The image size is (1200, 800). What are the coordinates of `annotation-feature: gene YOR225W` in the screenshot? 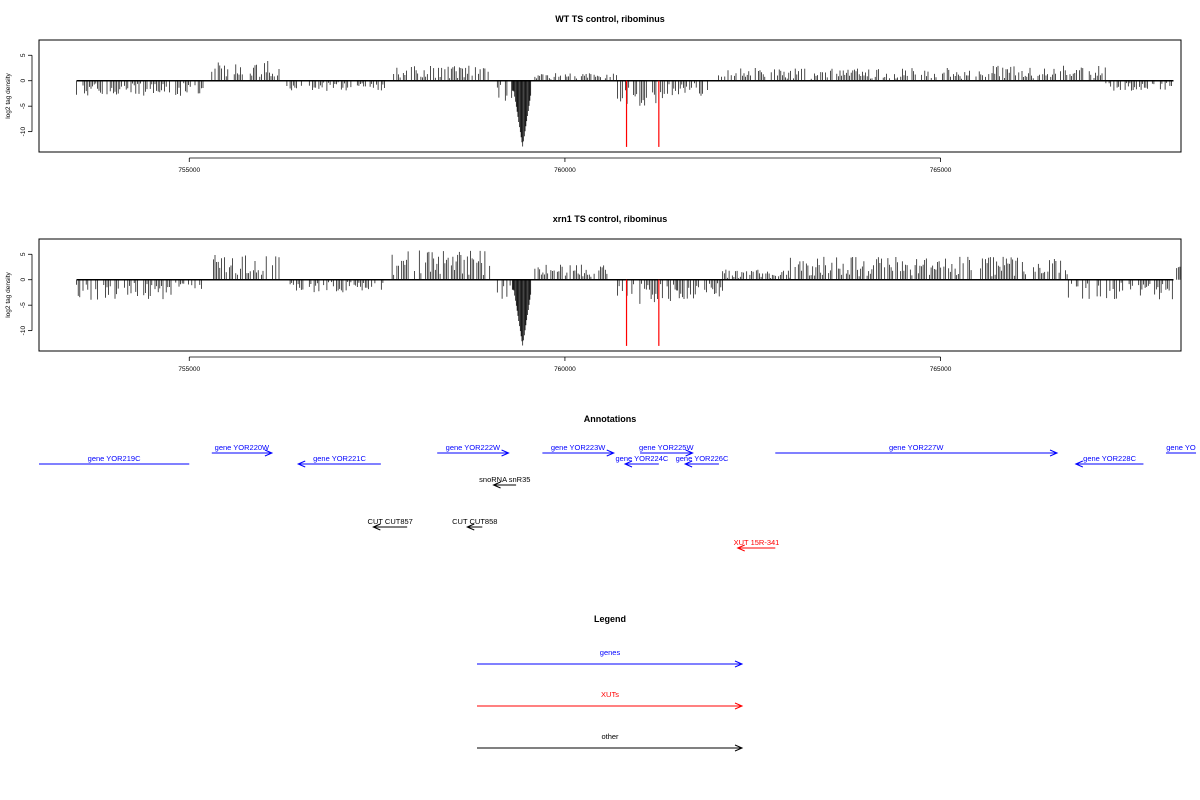 It's located at (666, 450).